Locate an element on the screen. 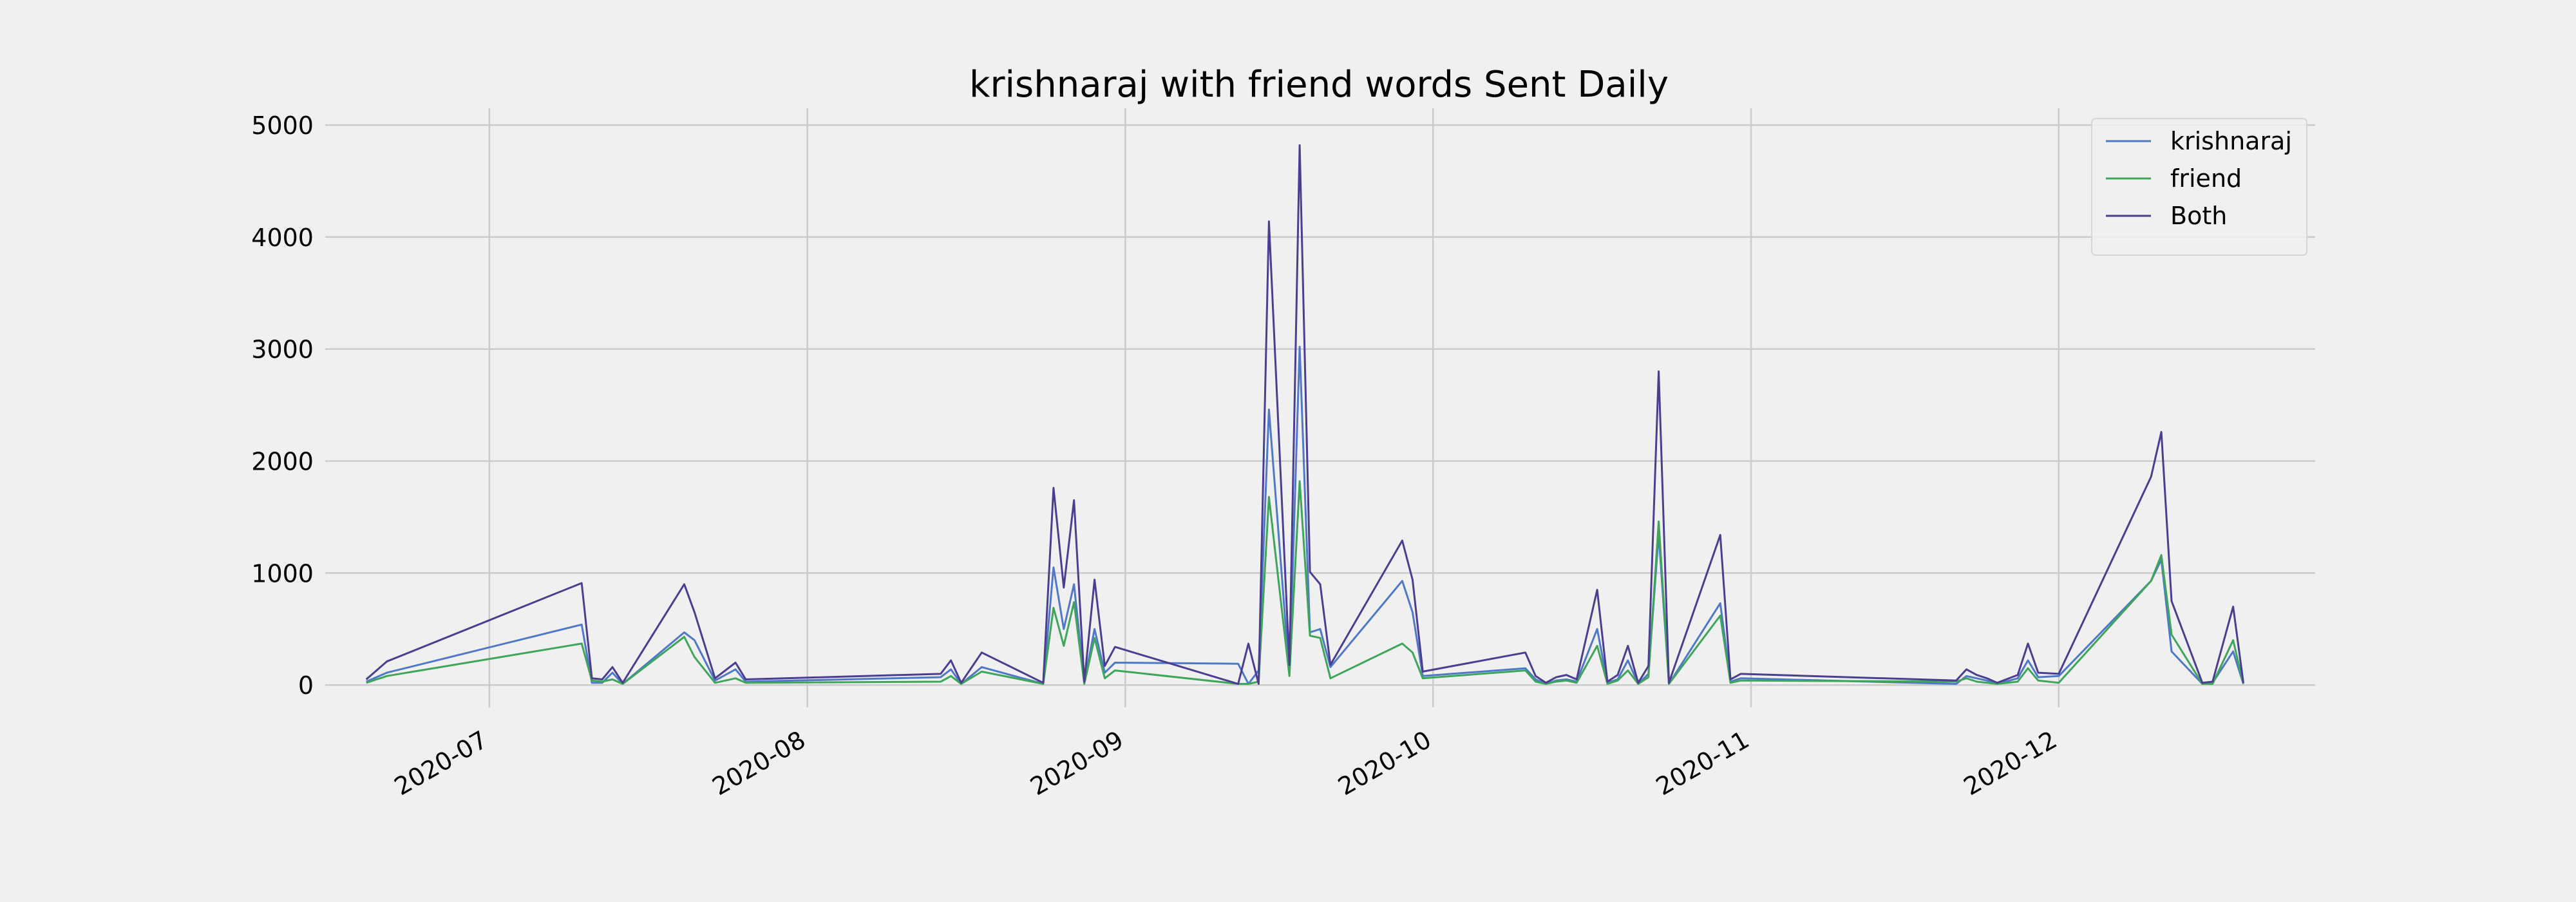  y-tick-label: 2000 is located at coordinates (282, 462).